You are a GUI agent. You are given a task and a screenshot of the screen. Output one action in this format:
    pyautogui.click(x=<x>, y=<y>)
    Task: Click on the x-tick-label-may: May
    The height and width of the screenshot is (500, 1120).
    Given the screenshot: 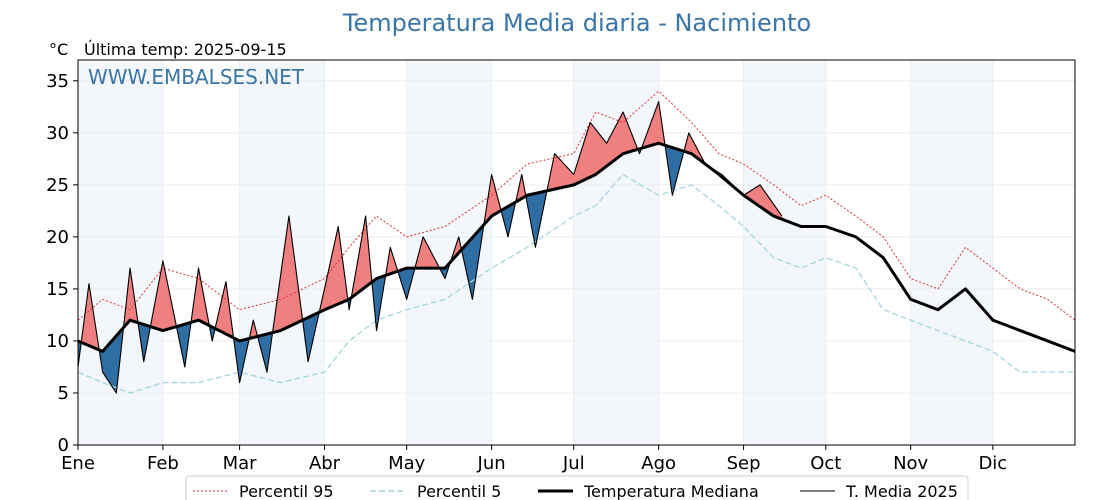 What is the action you would take?
    pyautogui.click(x=407, y=463)
    